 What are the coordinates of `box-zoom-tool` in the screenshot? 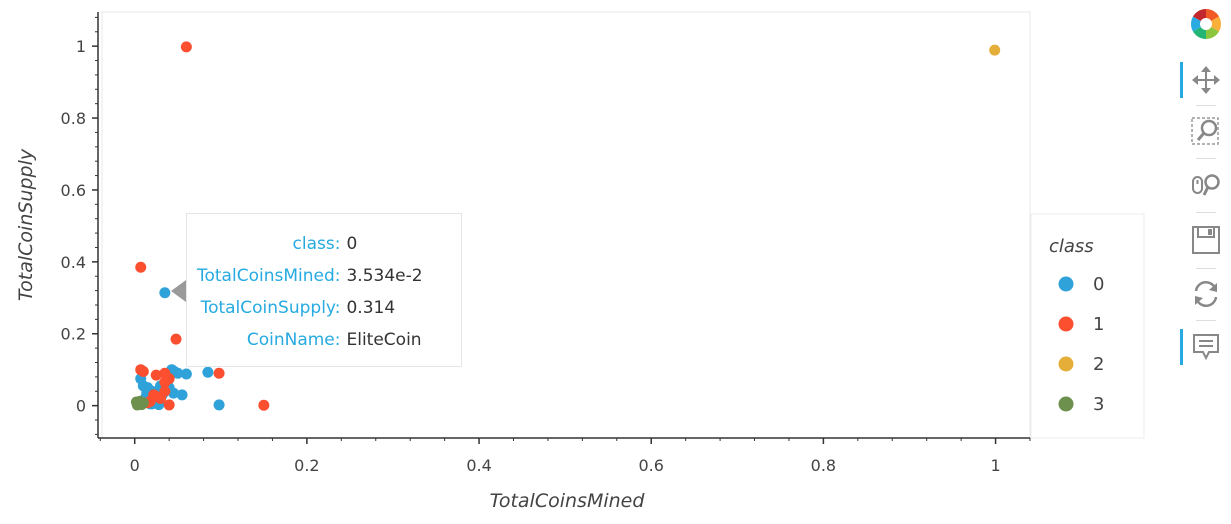 It's located at (1206, 131).